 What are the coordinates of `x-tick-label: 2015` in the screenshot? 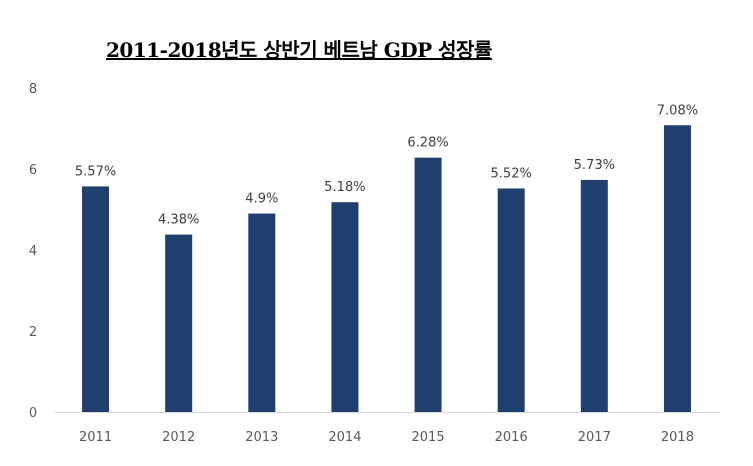 It's located at (428, 437).